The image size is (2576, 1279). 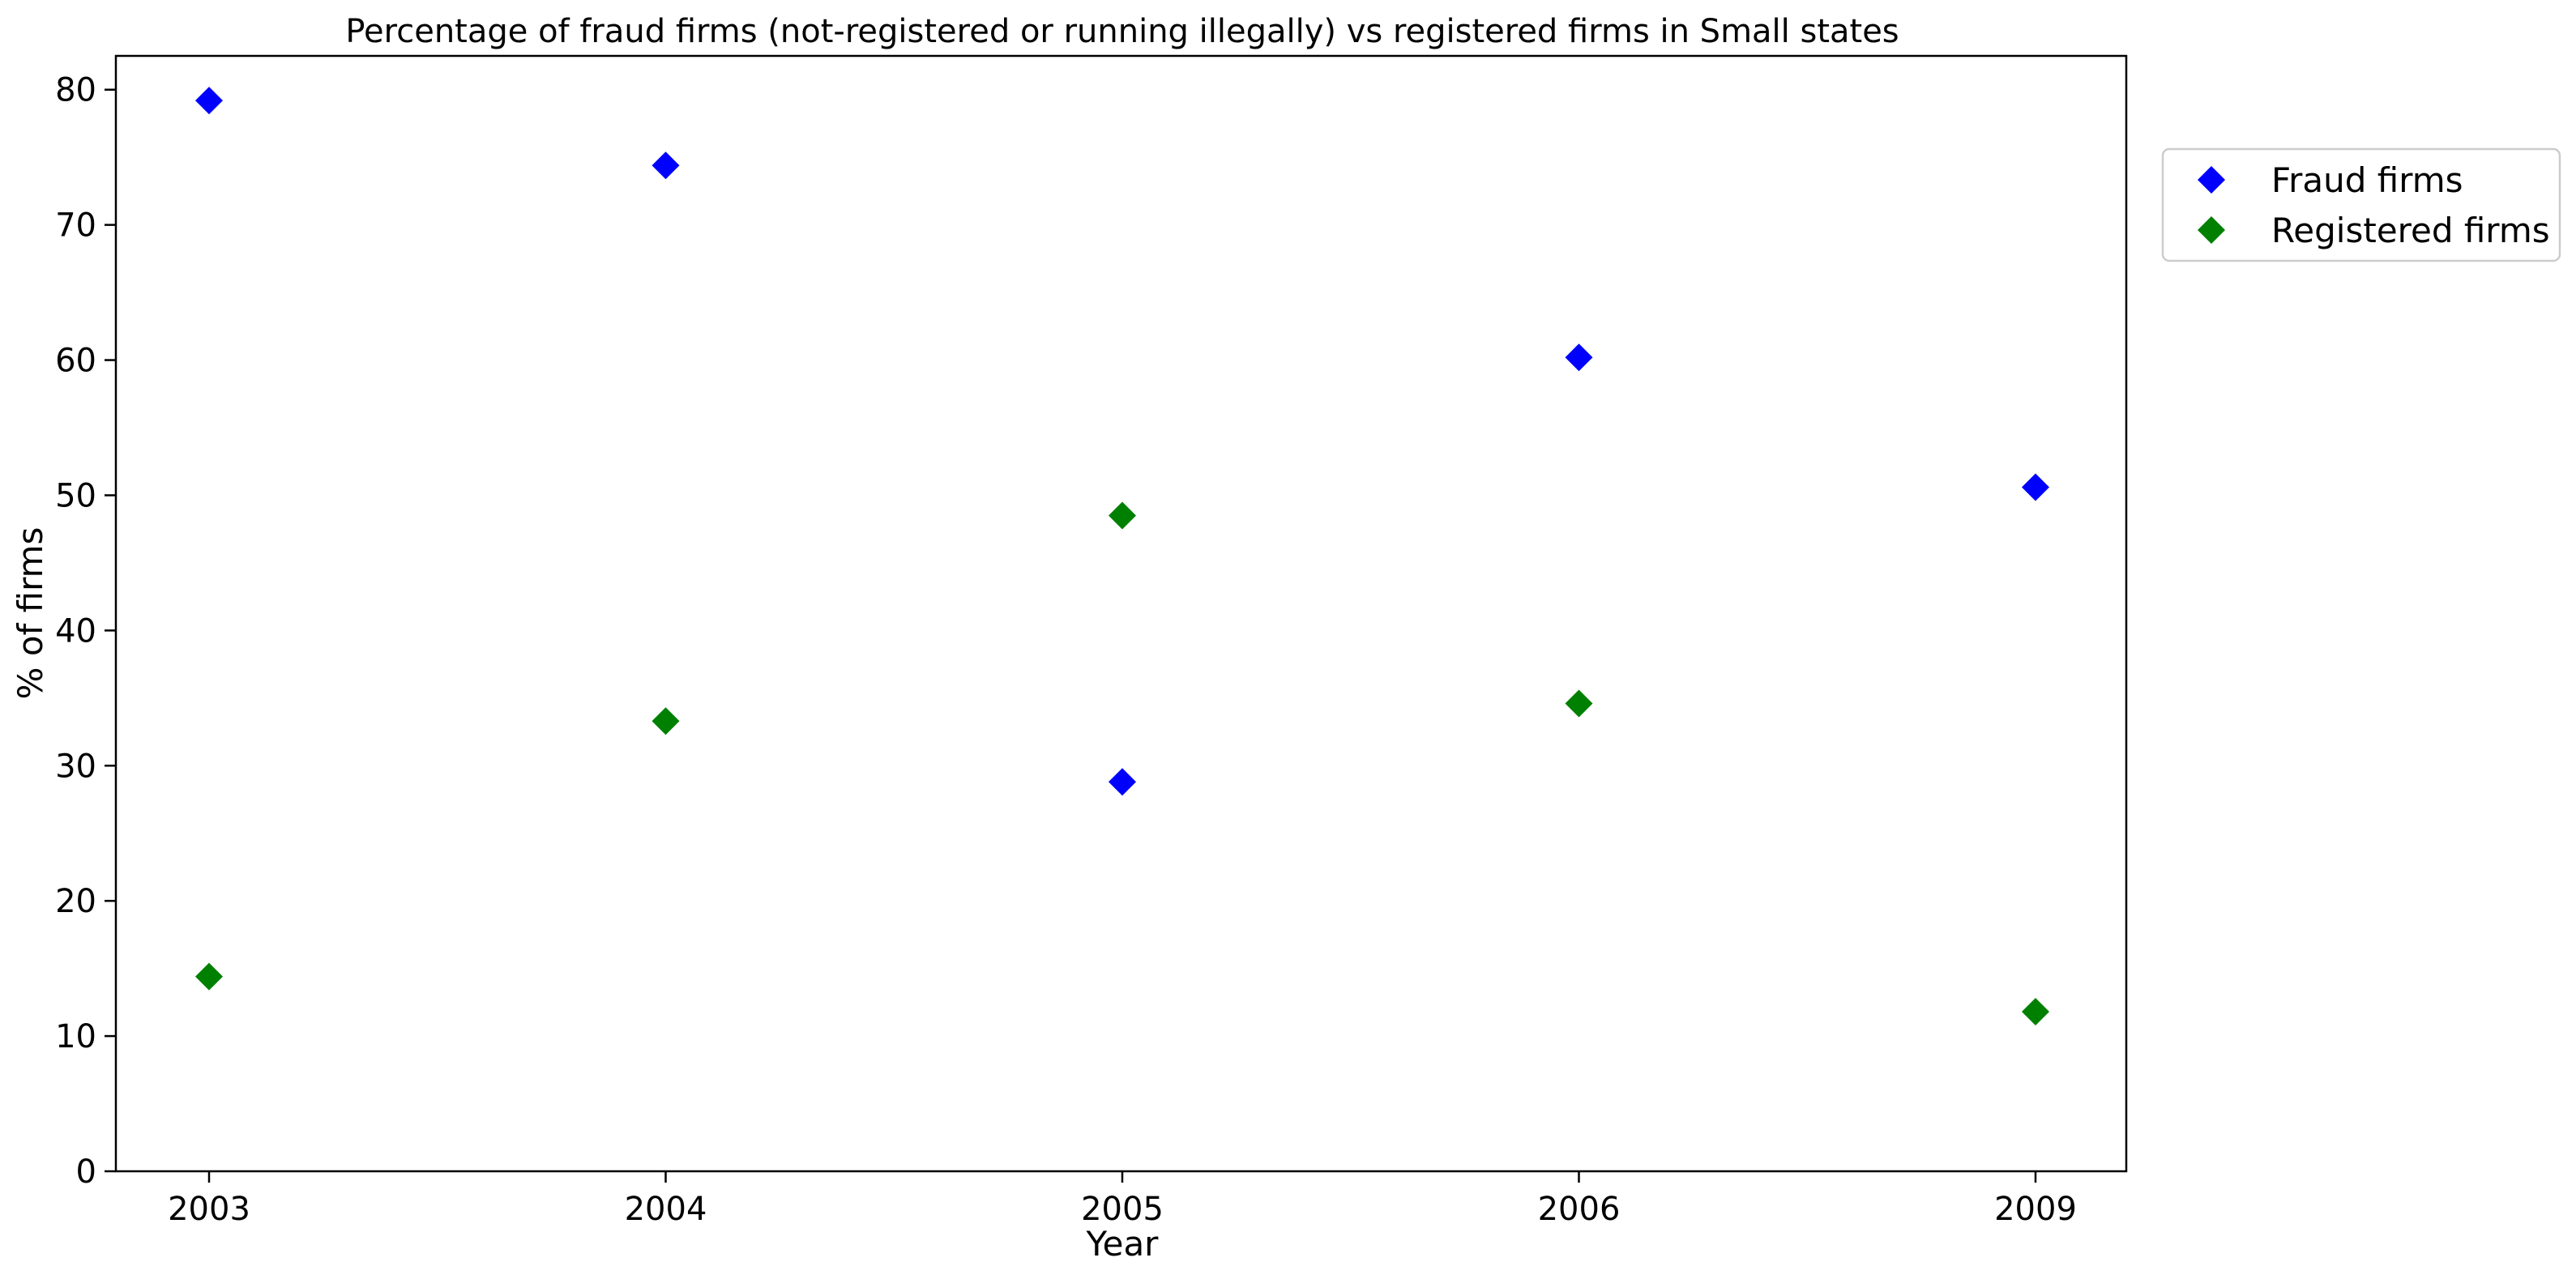 I want to click on legend-label-registered-firms: Registered firms, so click(x=2410, y=230).